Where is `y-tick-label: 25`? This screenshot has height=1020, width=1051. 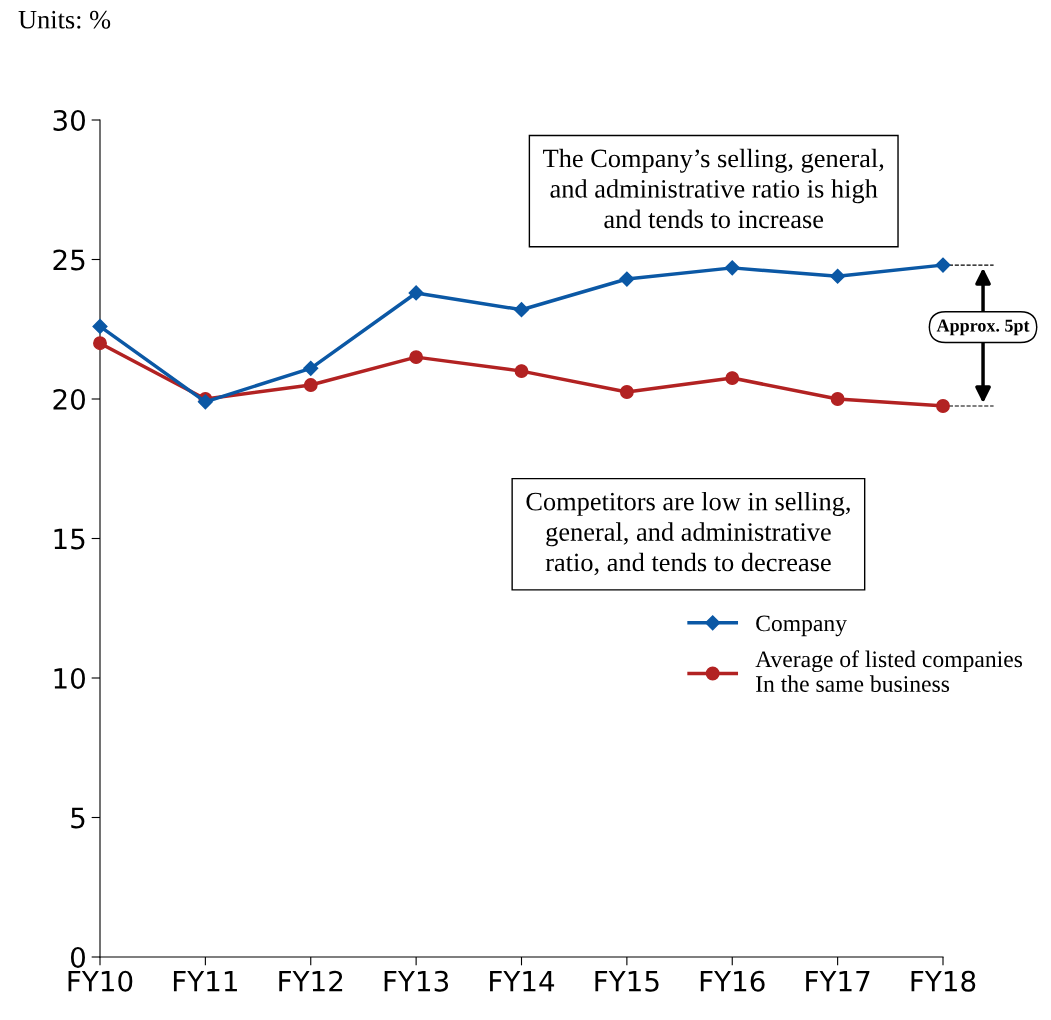
y-tick-label: 25 is located at coordinates (69, 260).